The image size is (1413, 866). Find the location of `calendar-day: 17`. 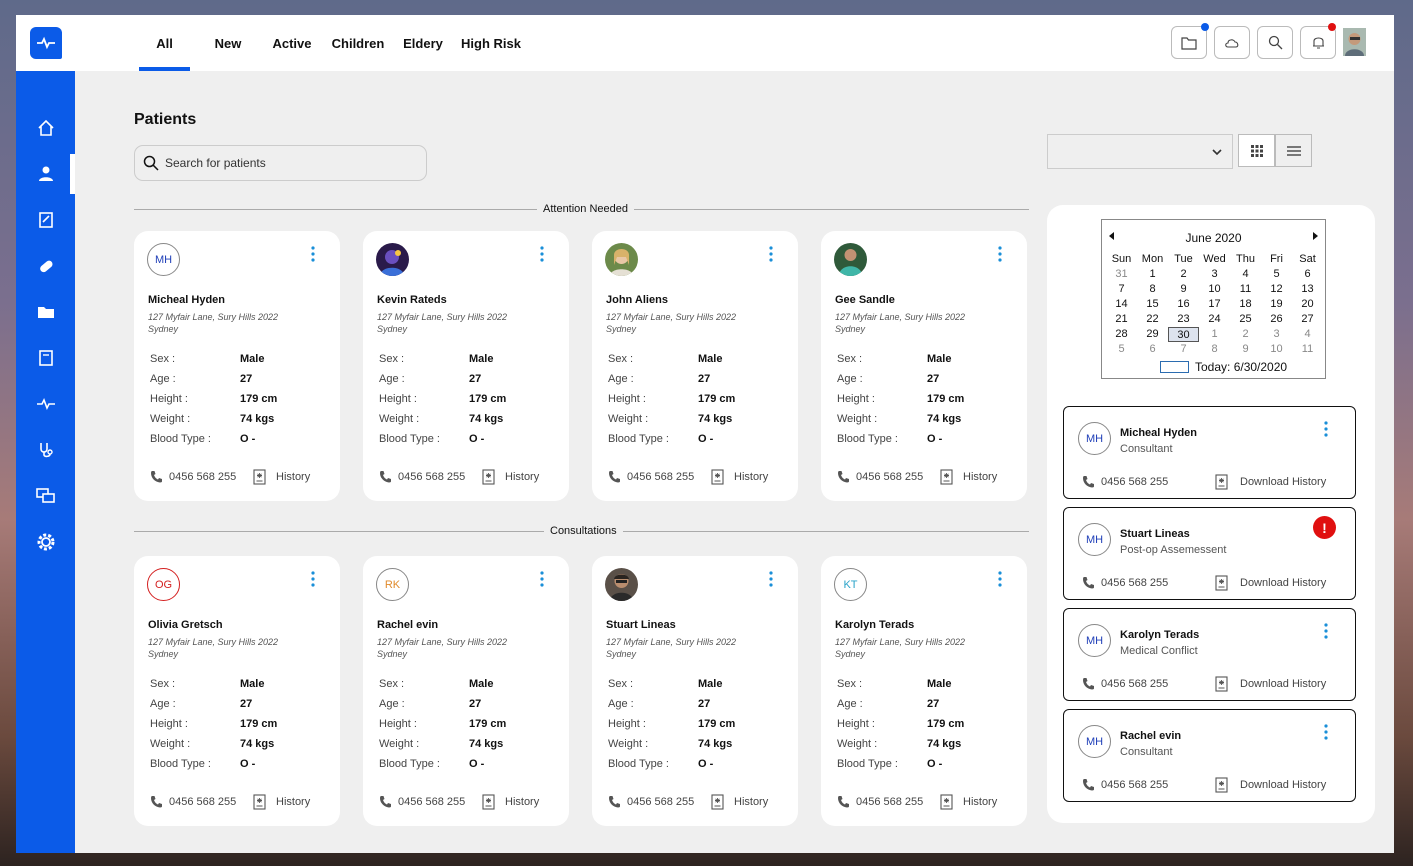

calendar-day: 17 is located at coordinates (1214, 304).